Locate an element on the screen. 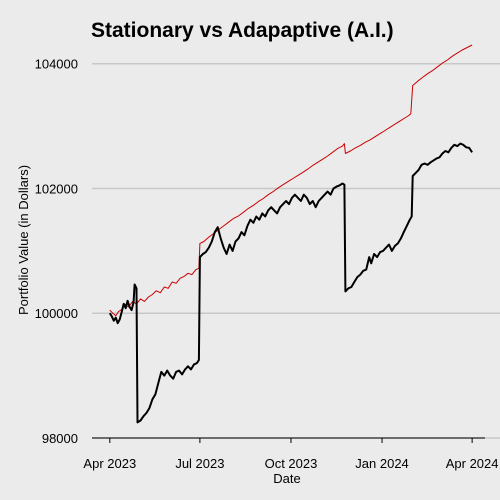  x-tick-label: Apr 2023 is located at coordinates (109, 463).